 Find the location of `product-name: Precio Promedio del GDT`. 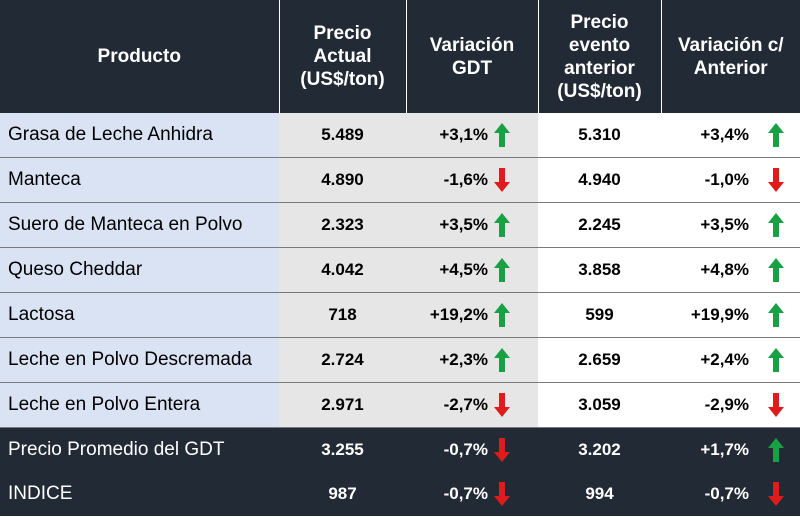

product-name: Precio Promedio del GDT is located at coordinates (139, 449).